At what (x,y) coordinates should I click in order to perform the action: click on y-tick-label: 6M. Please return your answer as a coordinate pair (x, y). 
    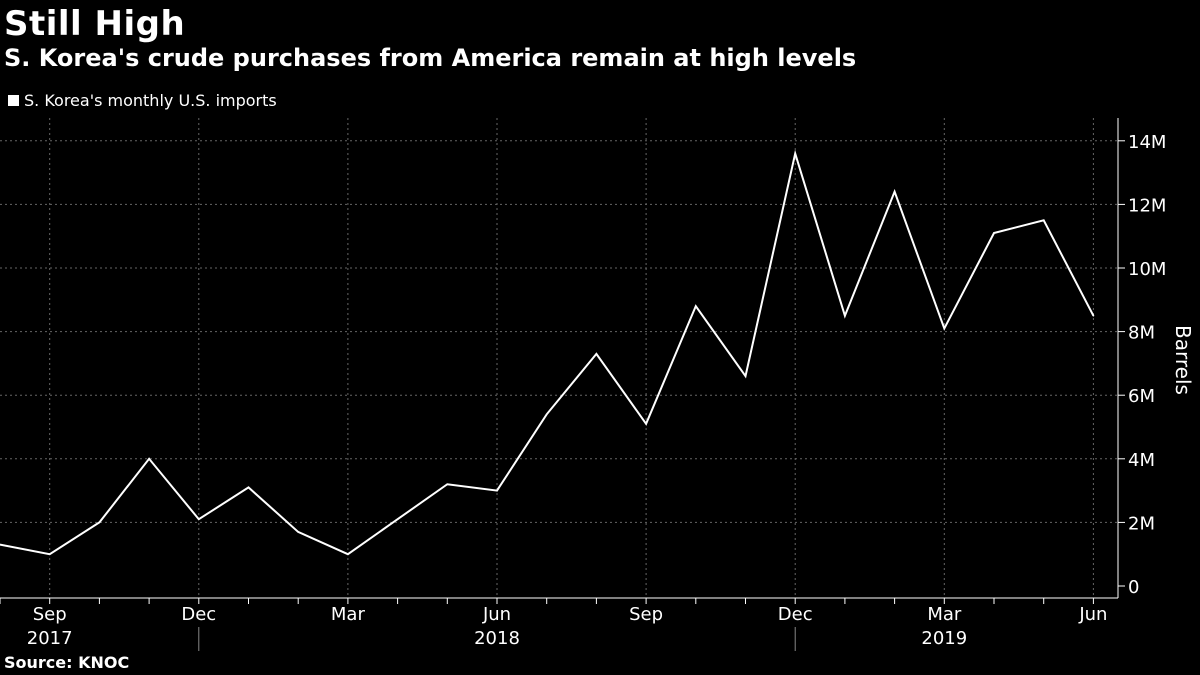
    Looking at the image, I should click on (1141, 396).